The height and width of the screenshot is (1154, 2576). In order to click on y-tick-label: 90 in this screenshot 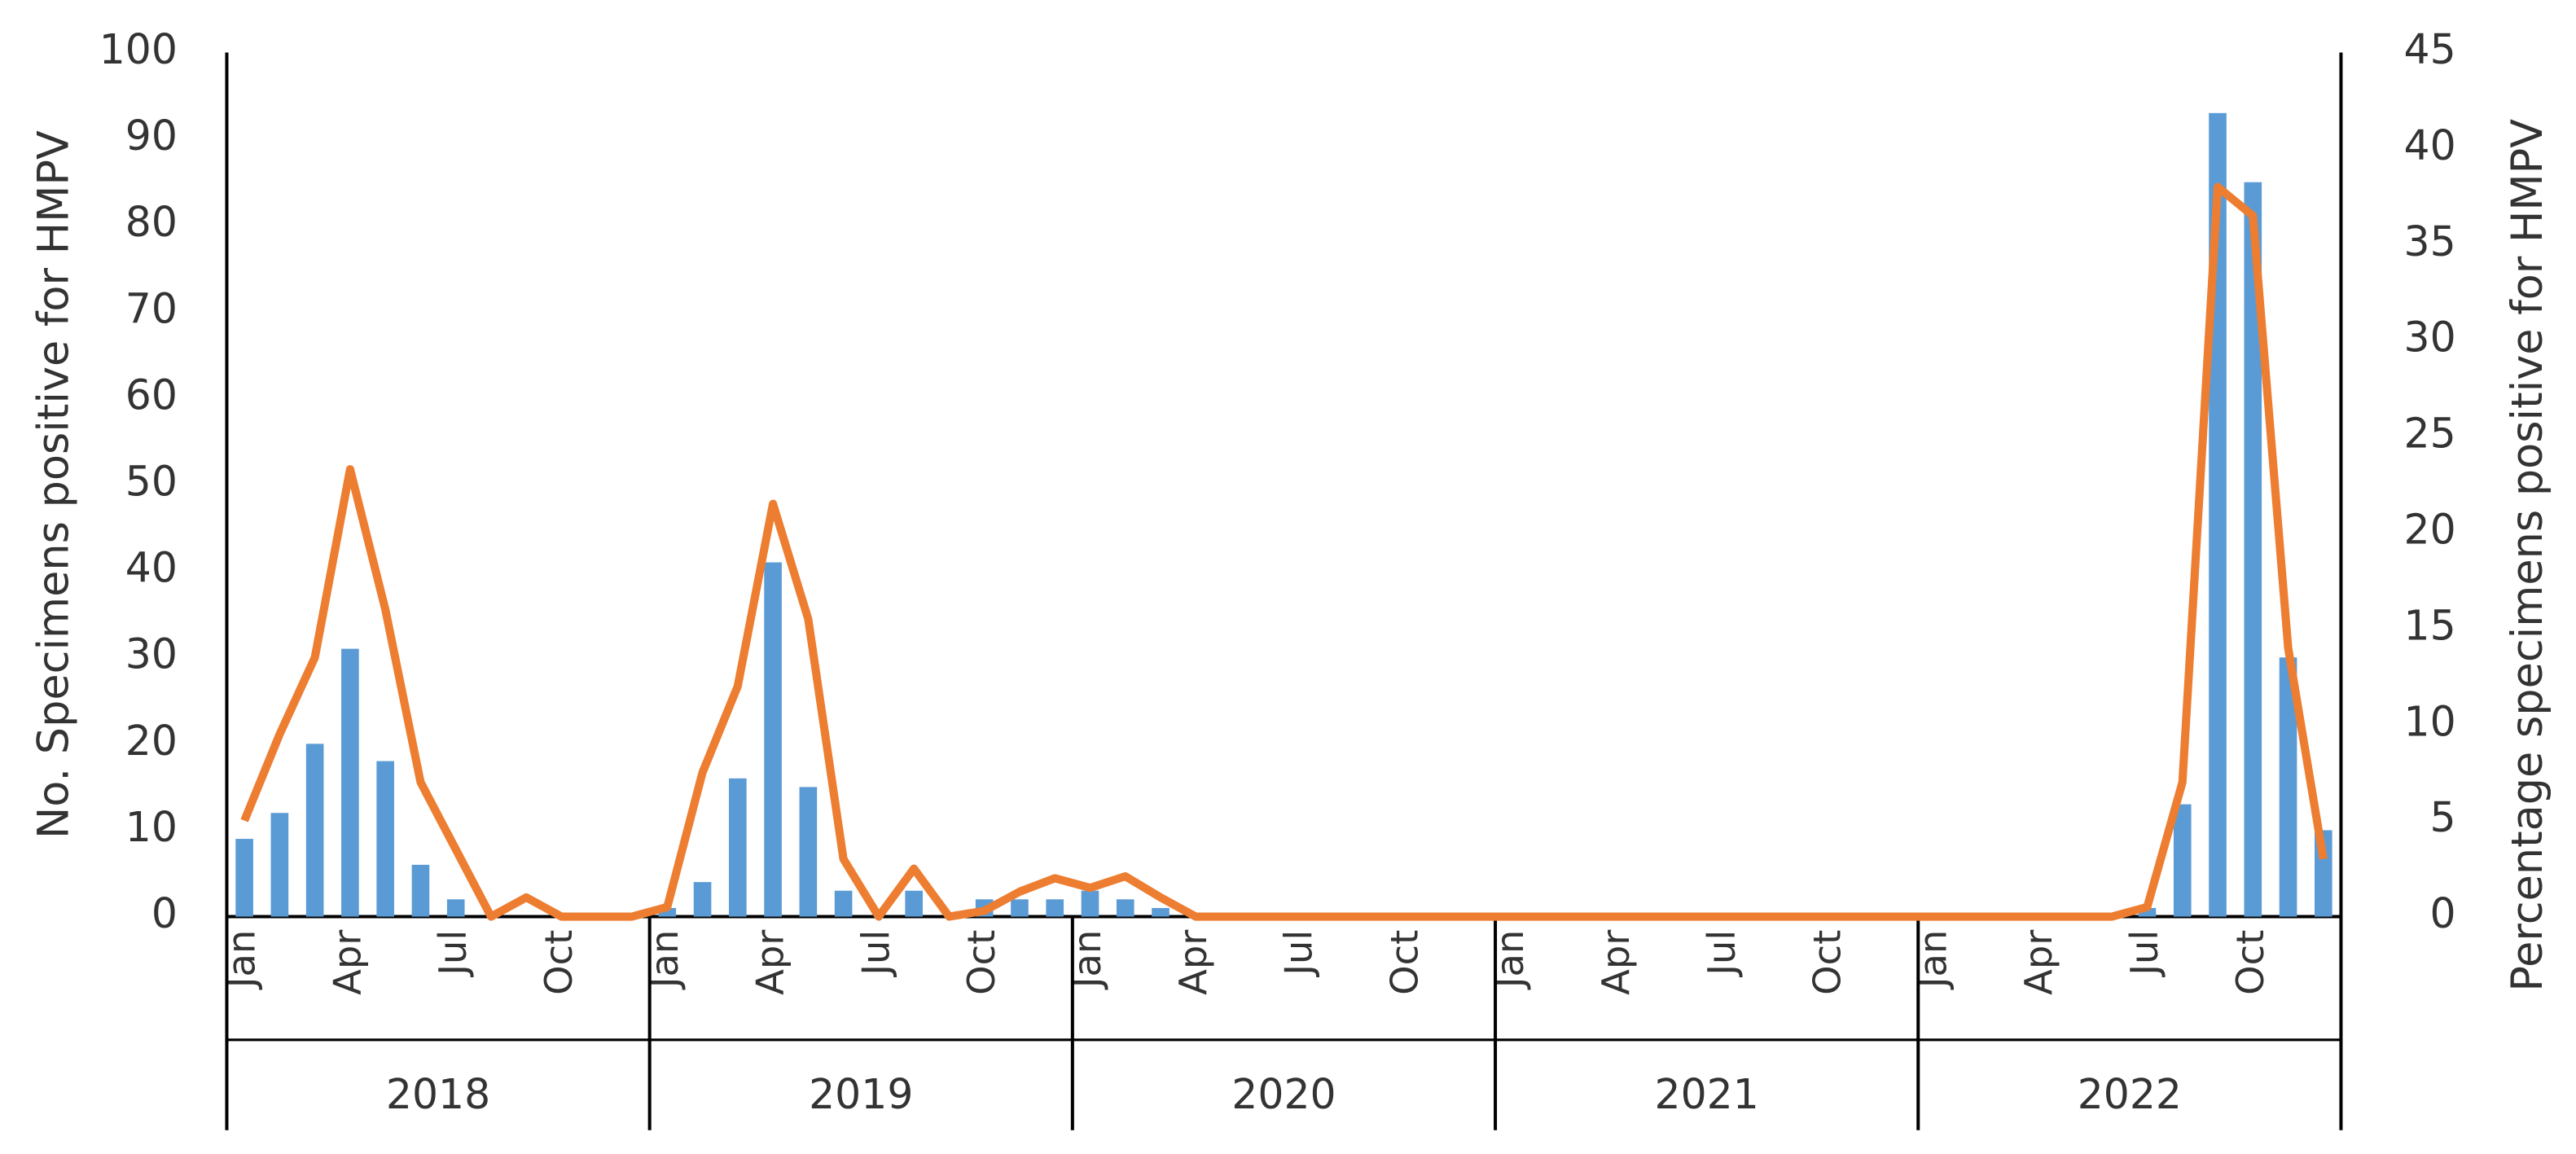, I will do `click(151, 136)`.